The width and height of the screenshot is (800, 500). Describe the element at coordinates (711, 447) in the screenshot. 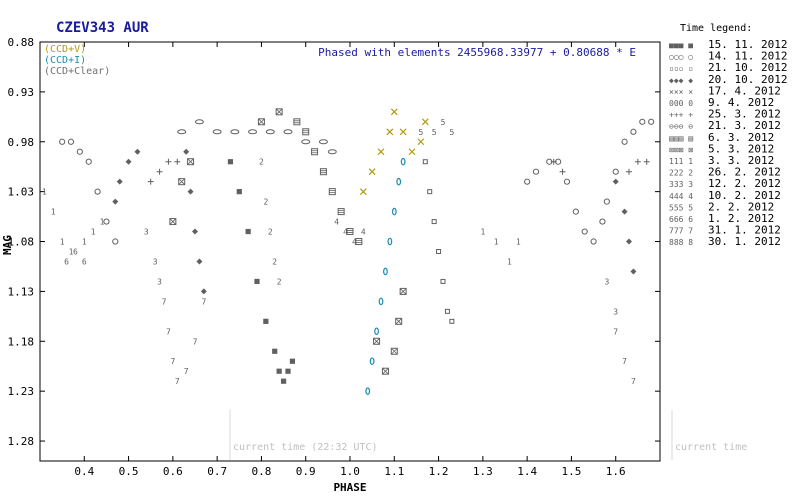

I see `current-time-label-right: current time` at that location.